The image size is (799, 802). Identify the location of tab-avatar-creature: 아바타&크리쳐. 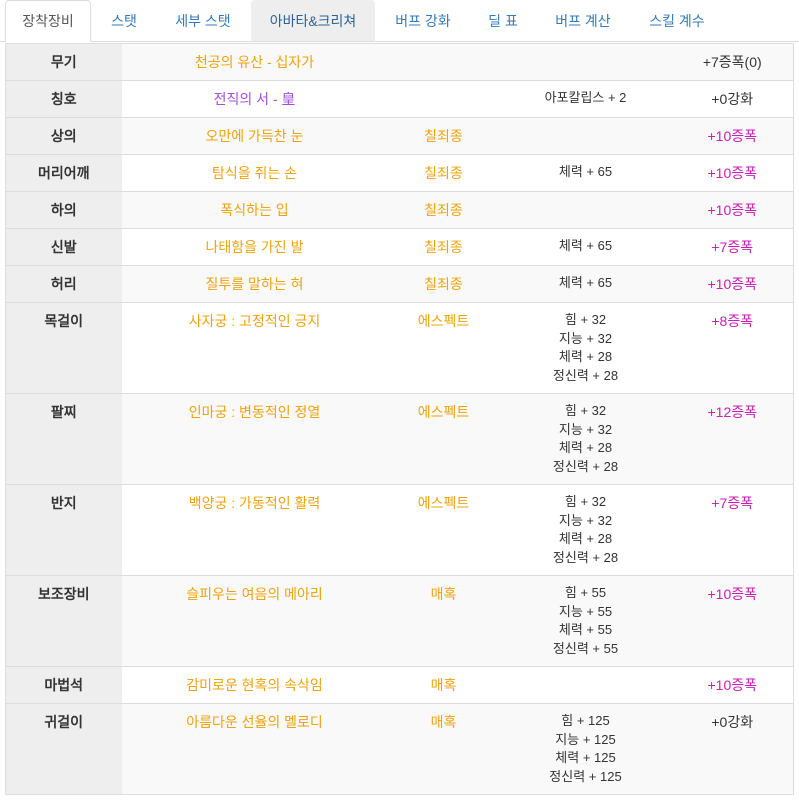
(313, 21).